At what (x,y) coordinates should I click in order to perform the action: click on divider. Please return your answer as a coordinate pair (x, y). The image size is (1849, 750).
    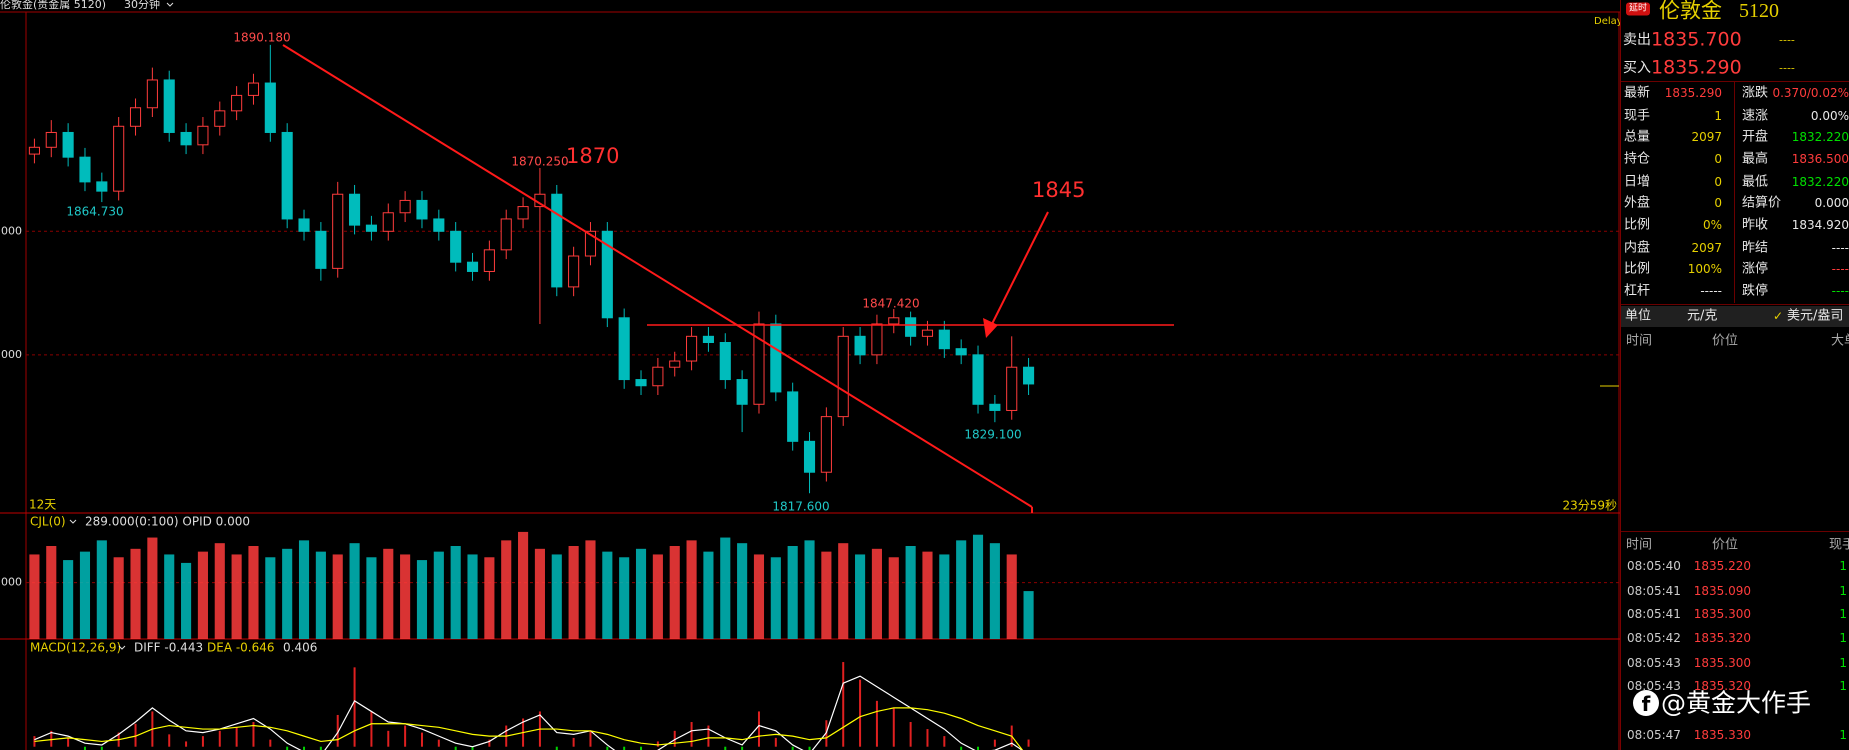
    Looking at the image, I should click on (1734, 192).